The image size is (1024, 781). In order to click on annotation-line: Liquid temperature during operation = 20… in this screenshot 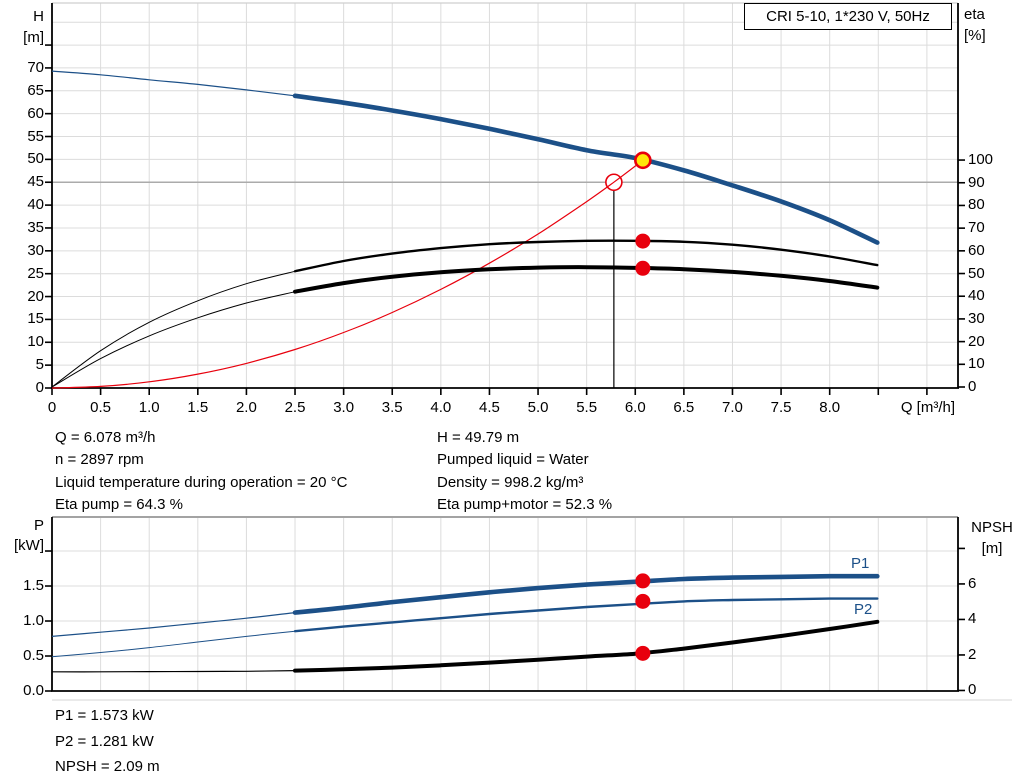, I will do `click(201, 482)`.